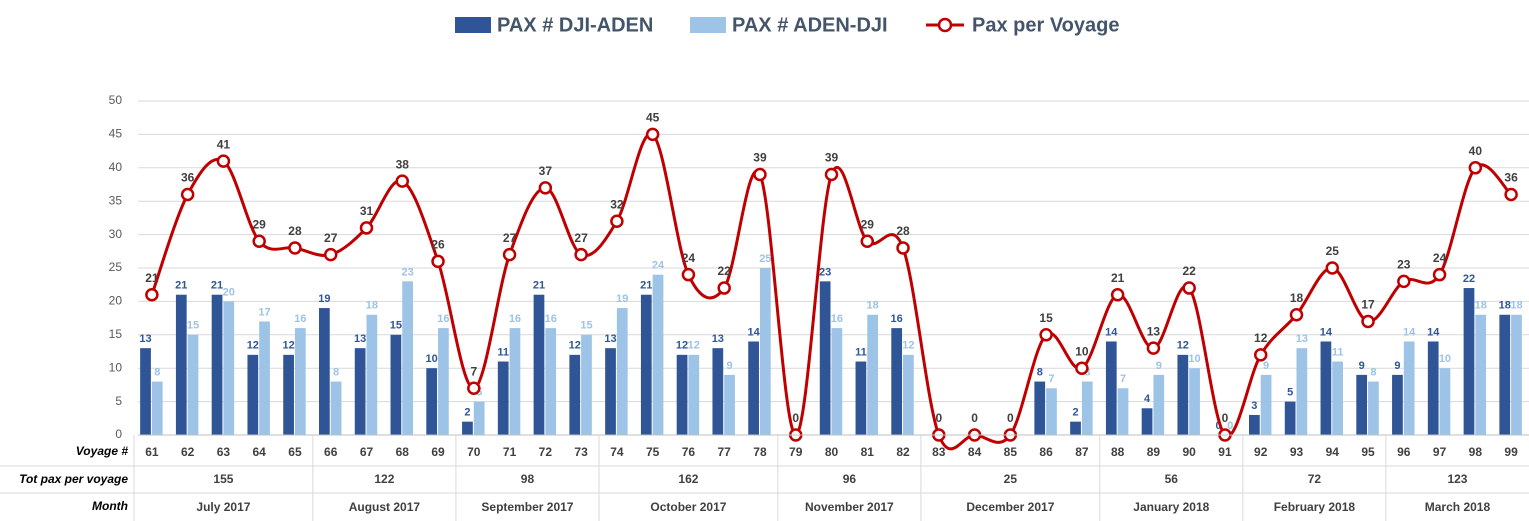 The height and width of the screenshot is (521, 1529). What do you see at coordinates (1333, 251) in the screenshot?
I see `line-label: 25` at bounding box center [1333, 251].